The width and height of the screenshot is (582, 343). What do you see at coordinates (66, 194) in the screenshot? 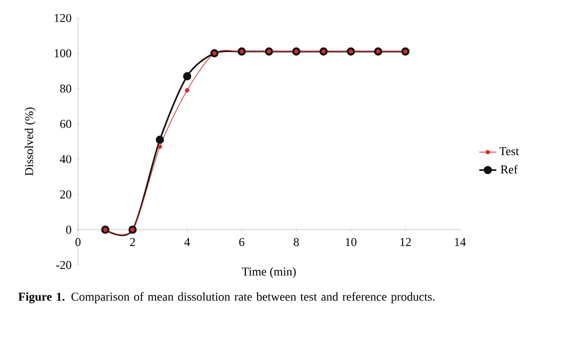
I see `y-tick-label: 20` at bounding box center [66, 194].